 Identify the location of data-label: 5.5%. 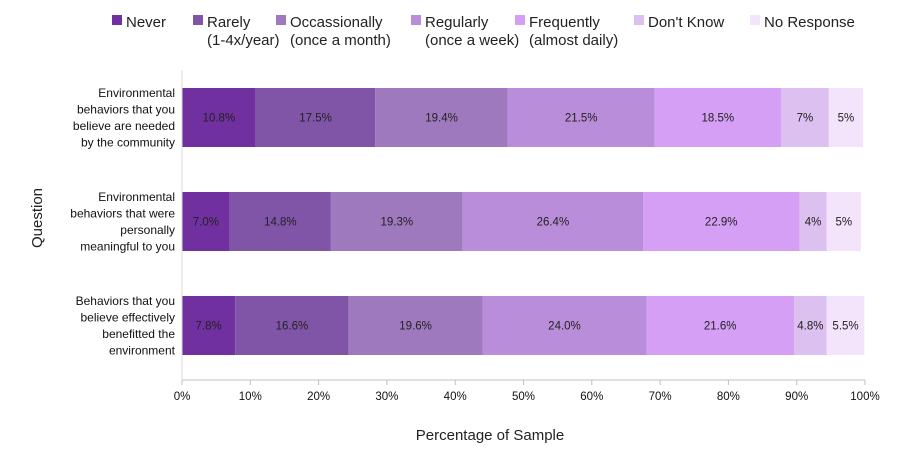
(845, 327).